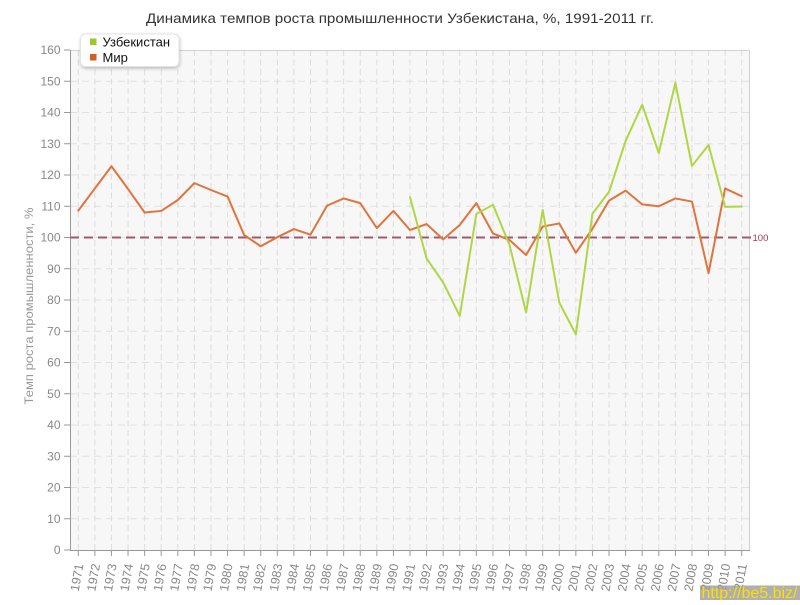 Image resolution: width=800 pixels, height=605 pixels. What do you see at coordinates (226, 578) in the screenshot?
I see `svg-text: 1980` at bounding box center [226, 578].